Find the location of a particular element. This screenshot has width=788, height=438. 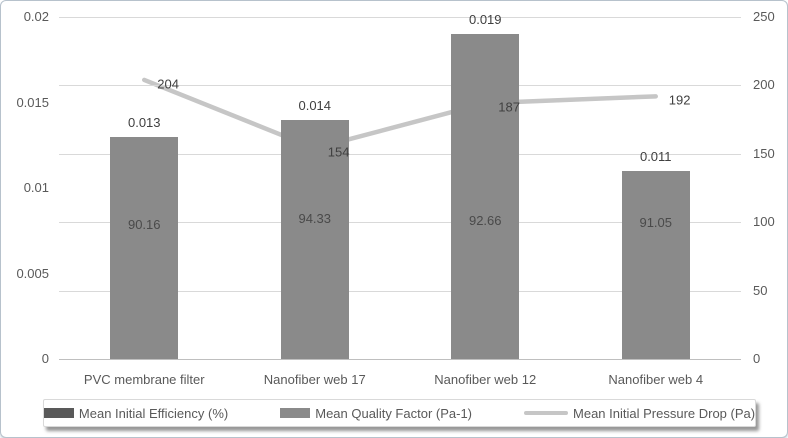

legend-item: Mean Quality Factor (Pa-1) is located at coordinates (376, 413).